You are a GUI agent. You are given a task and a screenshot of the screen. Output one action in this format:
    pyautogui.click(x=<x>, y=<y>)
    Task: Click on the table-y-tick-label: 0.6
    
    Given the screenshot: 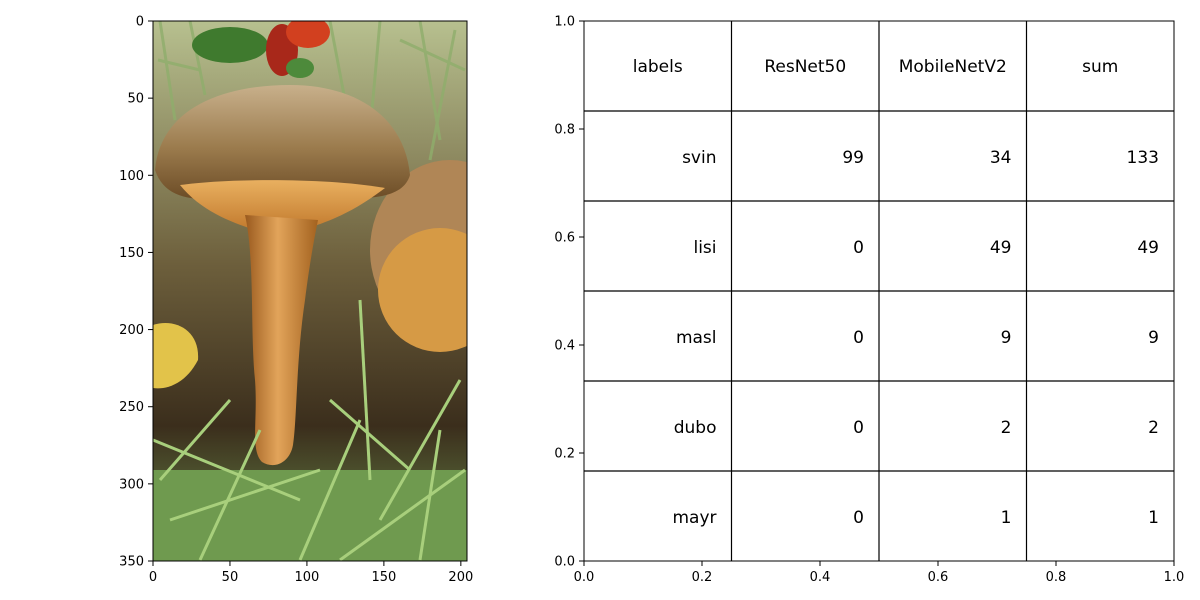 What is the action you would take?
    pyautogui.click(x=564, y=238)
    